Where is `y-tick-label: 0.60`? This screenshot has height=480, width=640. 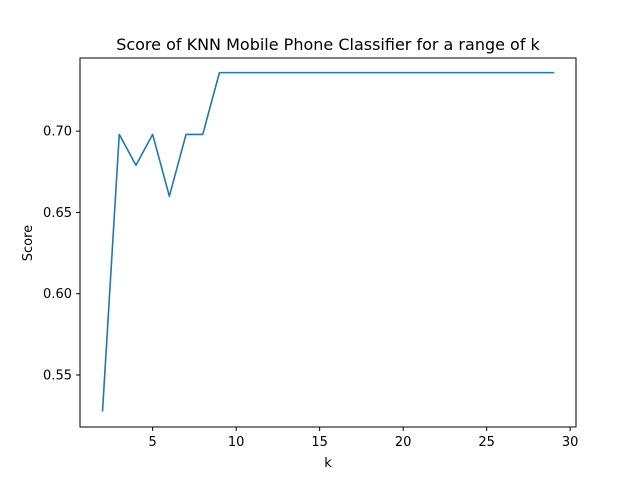 y-tick-label: 0.60 is located at coordinates (57, 294).